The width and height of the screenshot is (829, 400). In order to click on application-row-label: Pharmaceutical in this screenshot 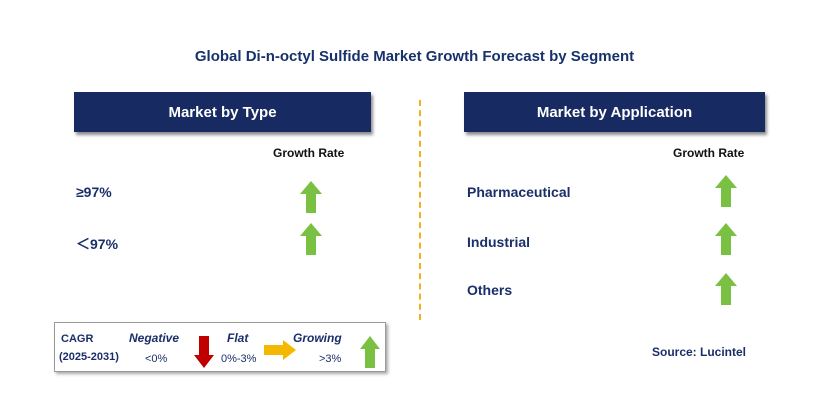, I will do `click(519, 192)`.